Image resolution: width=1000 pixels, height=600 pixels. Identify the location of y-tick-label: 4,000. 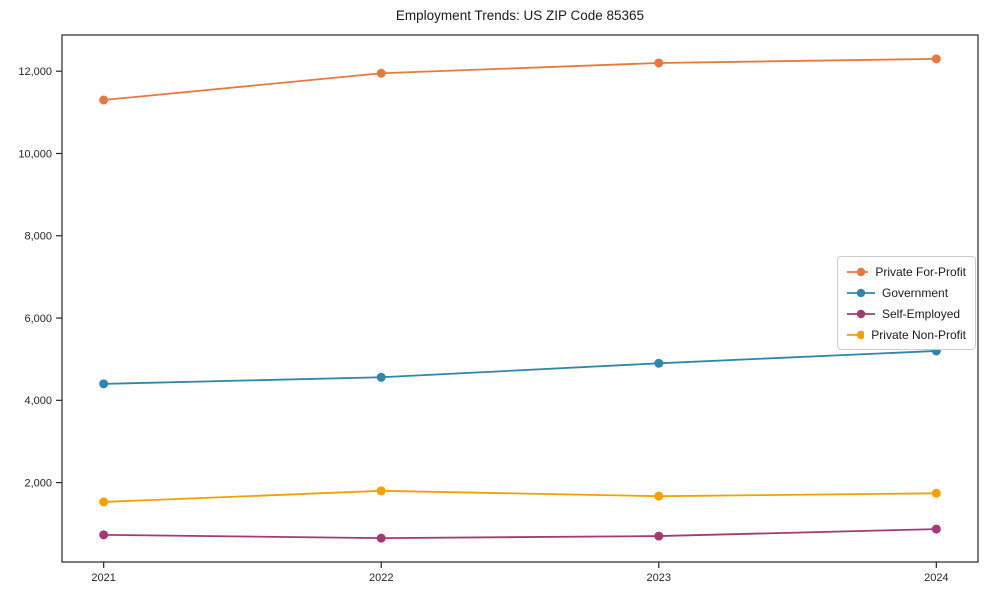
(38, 401).